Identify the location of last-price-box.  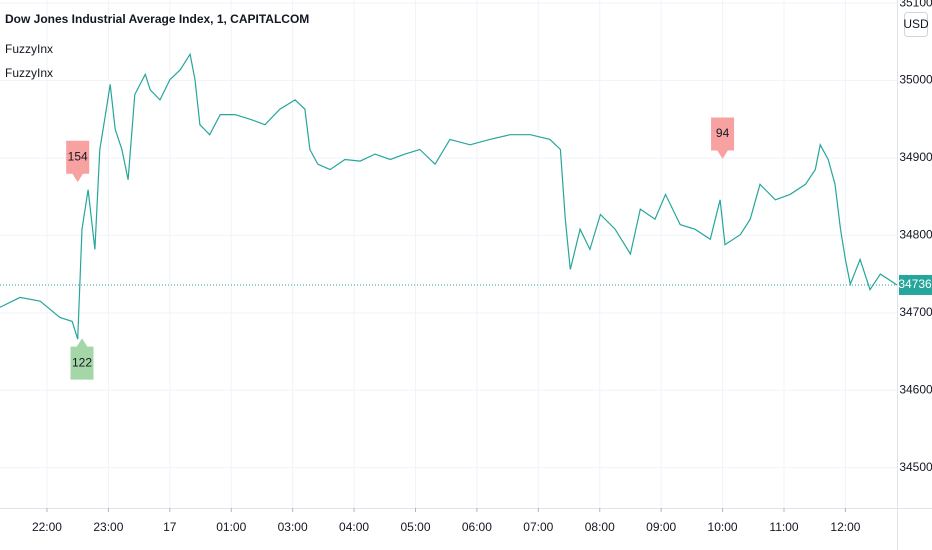
(915, 284).